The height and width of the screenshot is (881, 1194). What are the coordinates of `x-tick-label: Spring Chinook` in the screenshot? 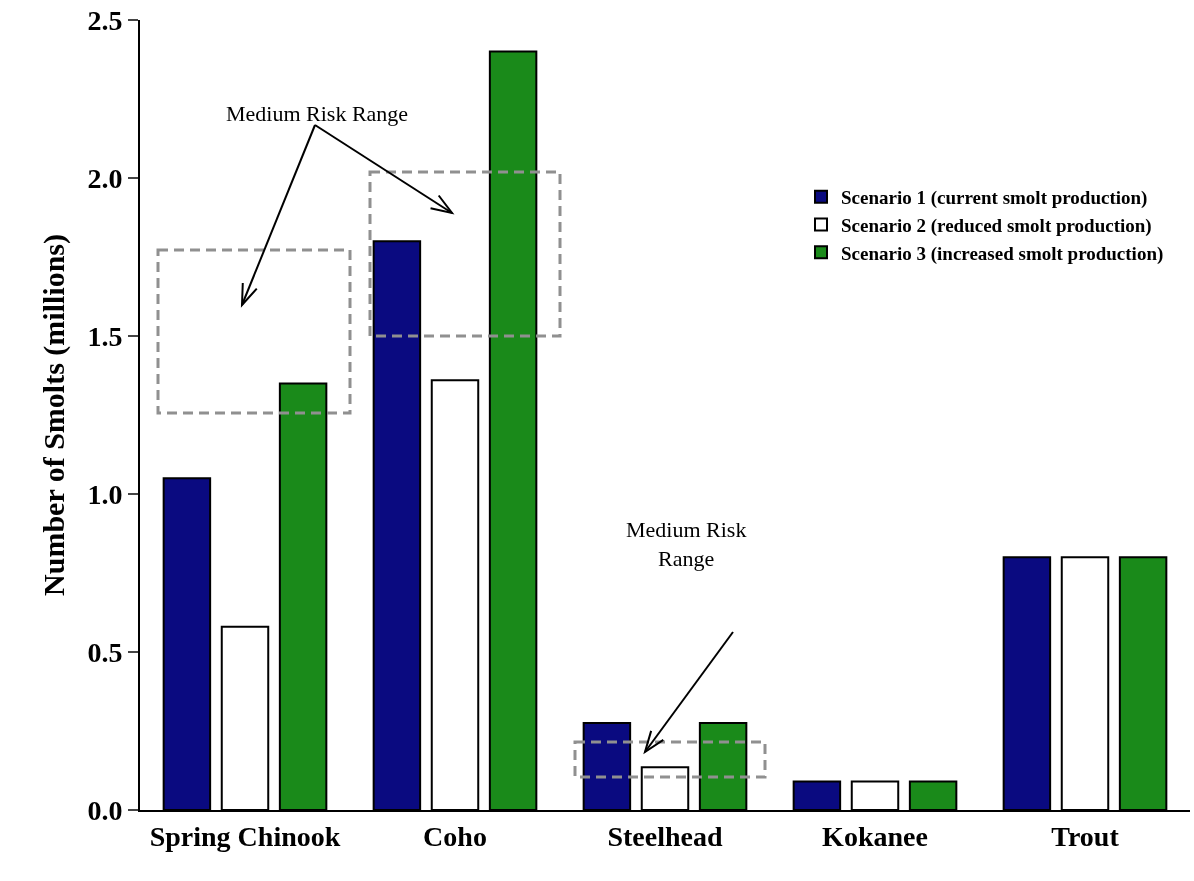 It's located at (245, 836).